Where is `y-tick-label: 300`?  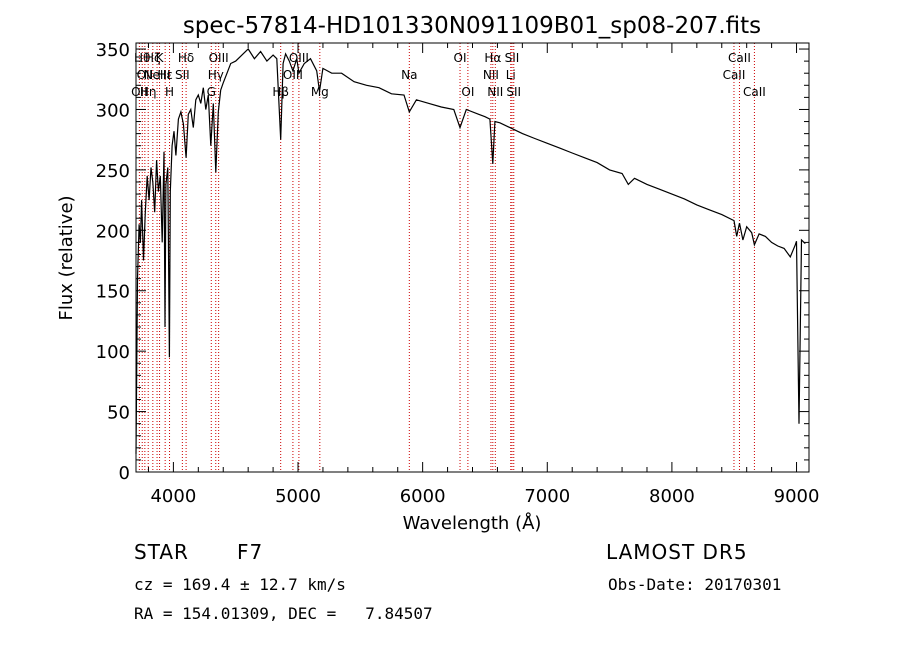
y-tick-label: 300 is located at coordinates (113, 110).